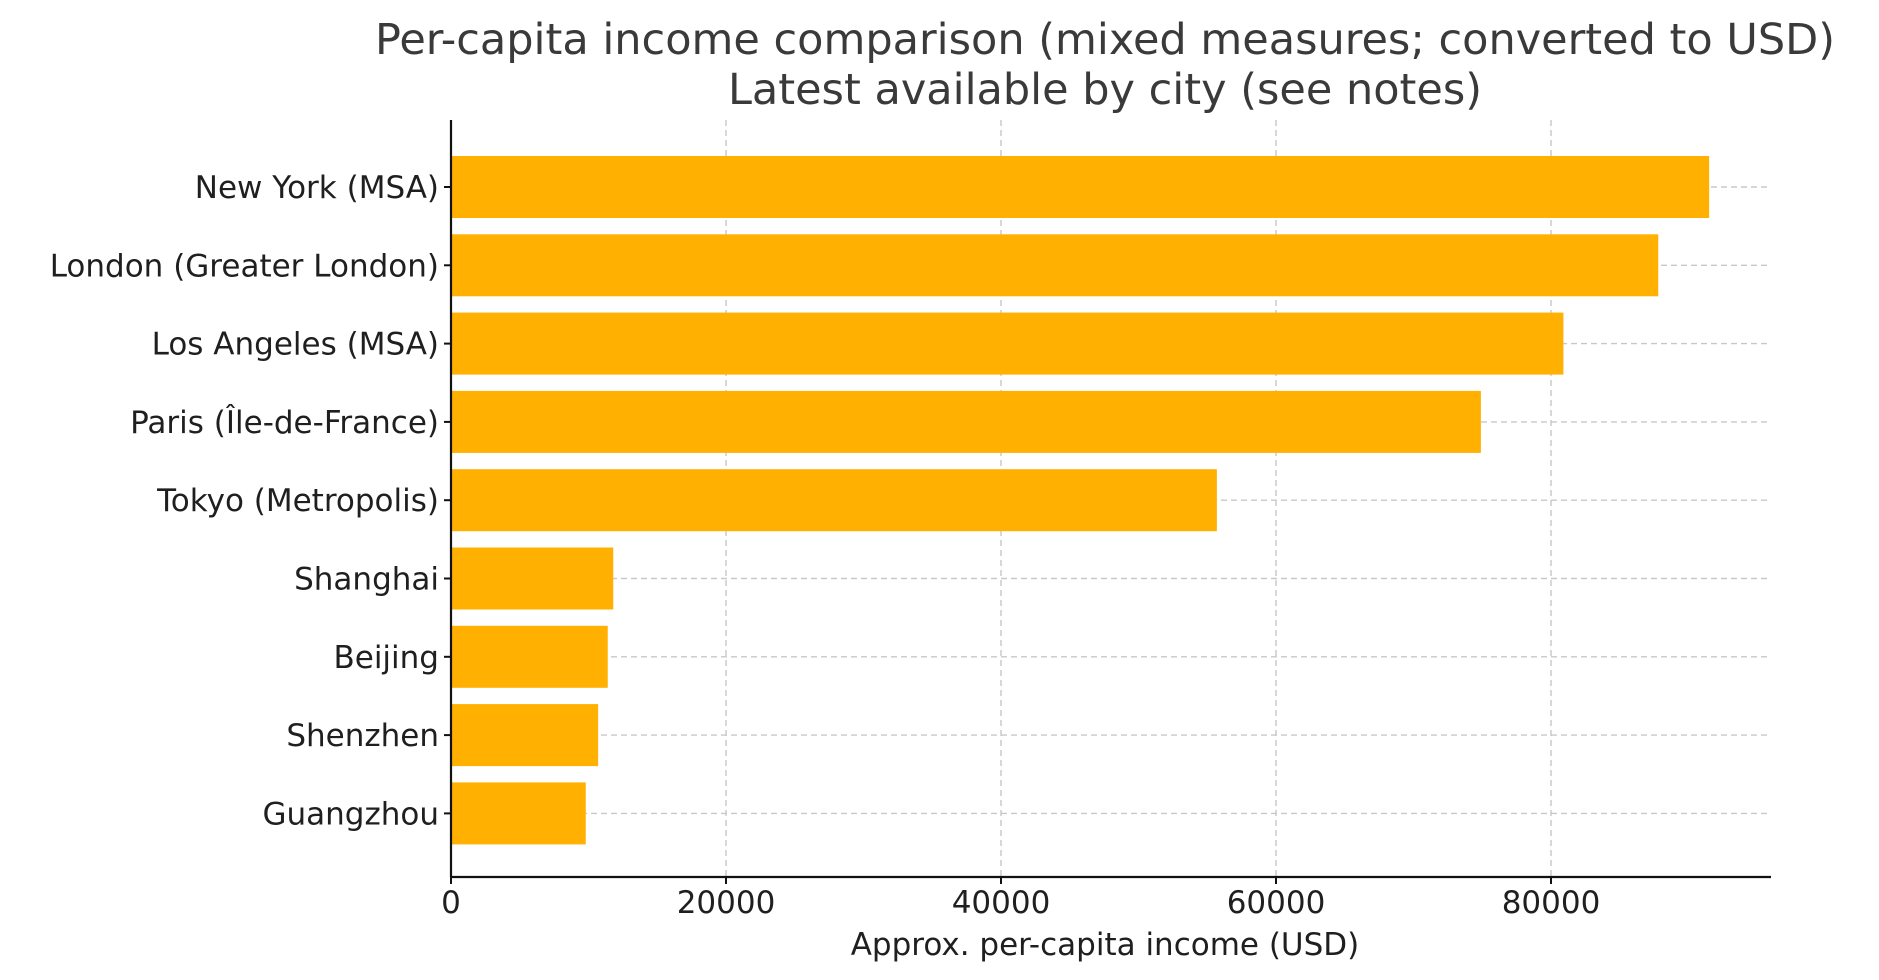 This screenshot has width=1879, height=980. What do you see at coordinates (386, 658) in the screenshot?
I see `category-label-6: Beijing` at bounding box center [386, 658].